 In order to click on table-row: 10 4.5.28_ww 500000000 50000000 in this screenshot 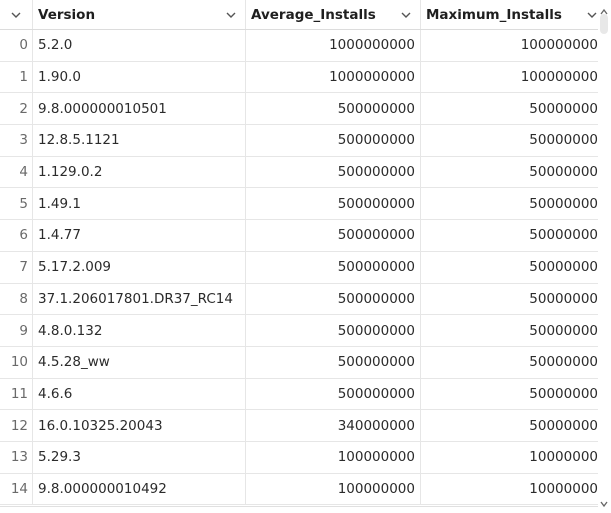, I will do `click(299, 362)`.